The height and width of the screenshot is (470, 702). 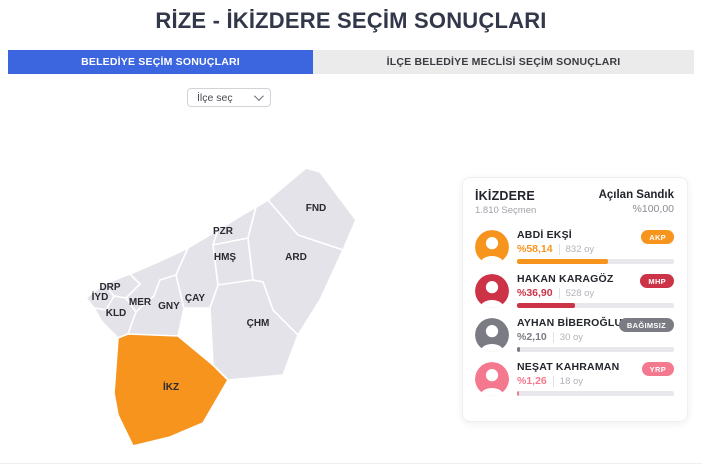 I want to click on candidate-name: AYHAN BİBEROĞLU, so click(x=570, y=323).